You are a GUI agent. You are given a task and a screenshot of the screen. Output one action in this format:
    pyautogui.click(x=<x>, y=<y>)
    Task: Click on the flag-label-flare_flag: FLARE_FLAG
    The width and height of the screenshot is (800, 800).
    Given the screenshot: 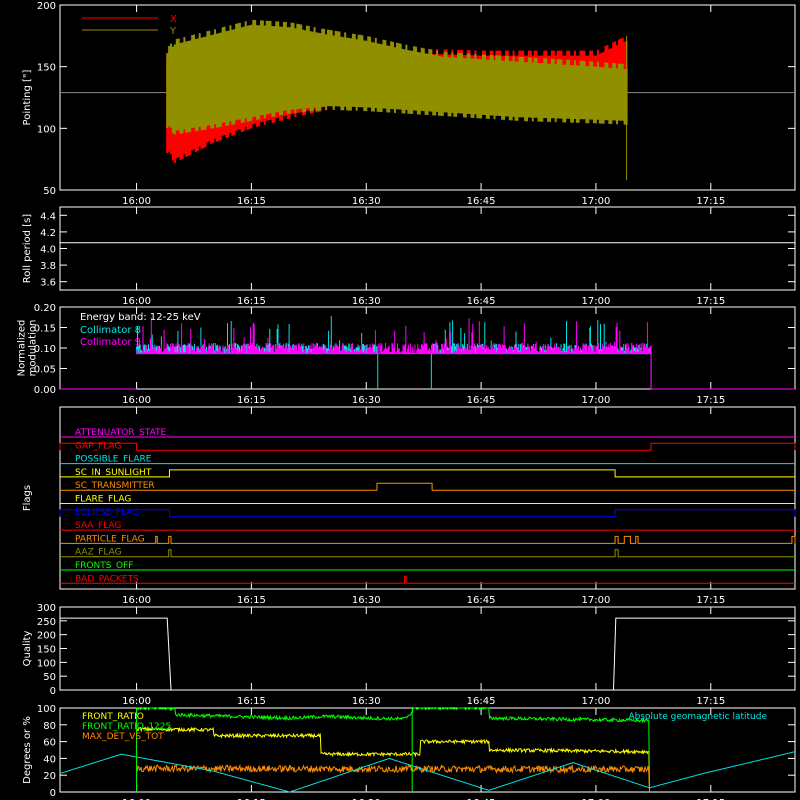 What is the action you would take?
    pyautogui.click(x=103, y=500)
    